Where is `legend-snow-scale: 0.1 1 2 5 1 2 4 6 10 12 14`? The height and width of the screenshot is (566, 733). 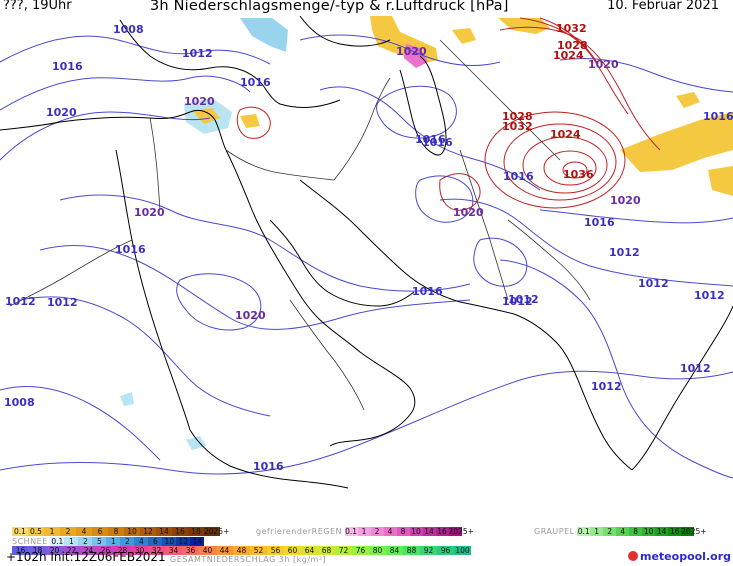 legend-snow-scale: 0.1 1 2 5 1 2 4 6 10 12 14 is located at coordinates (127, 541).